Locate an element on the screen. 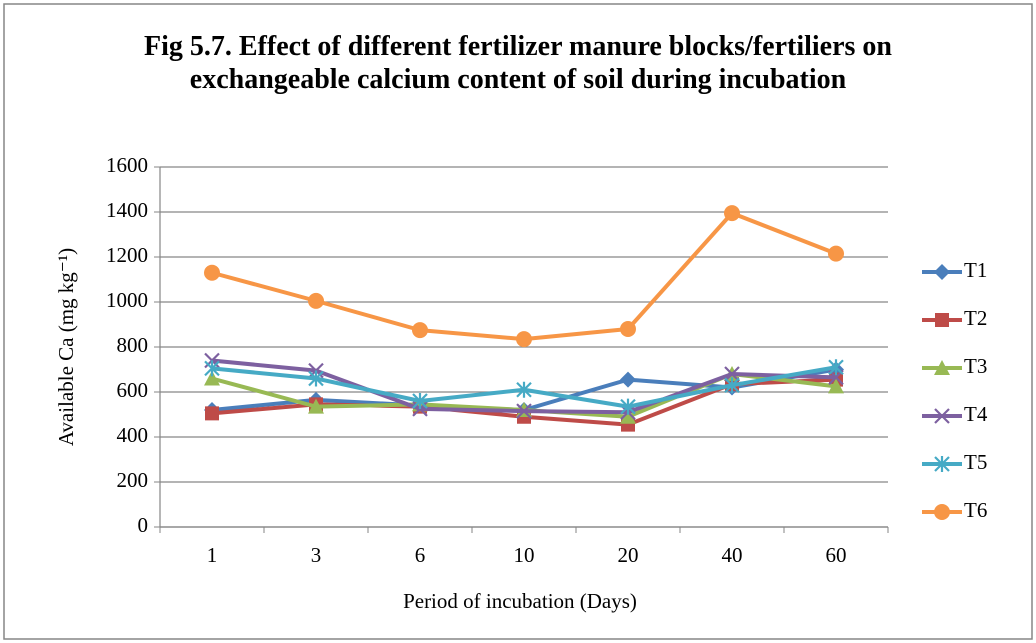 The height and width of the screenshot is (643, 1036). y-tick-label: 1400 is located at coordinates (127, 210).